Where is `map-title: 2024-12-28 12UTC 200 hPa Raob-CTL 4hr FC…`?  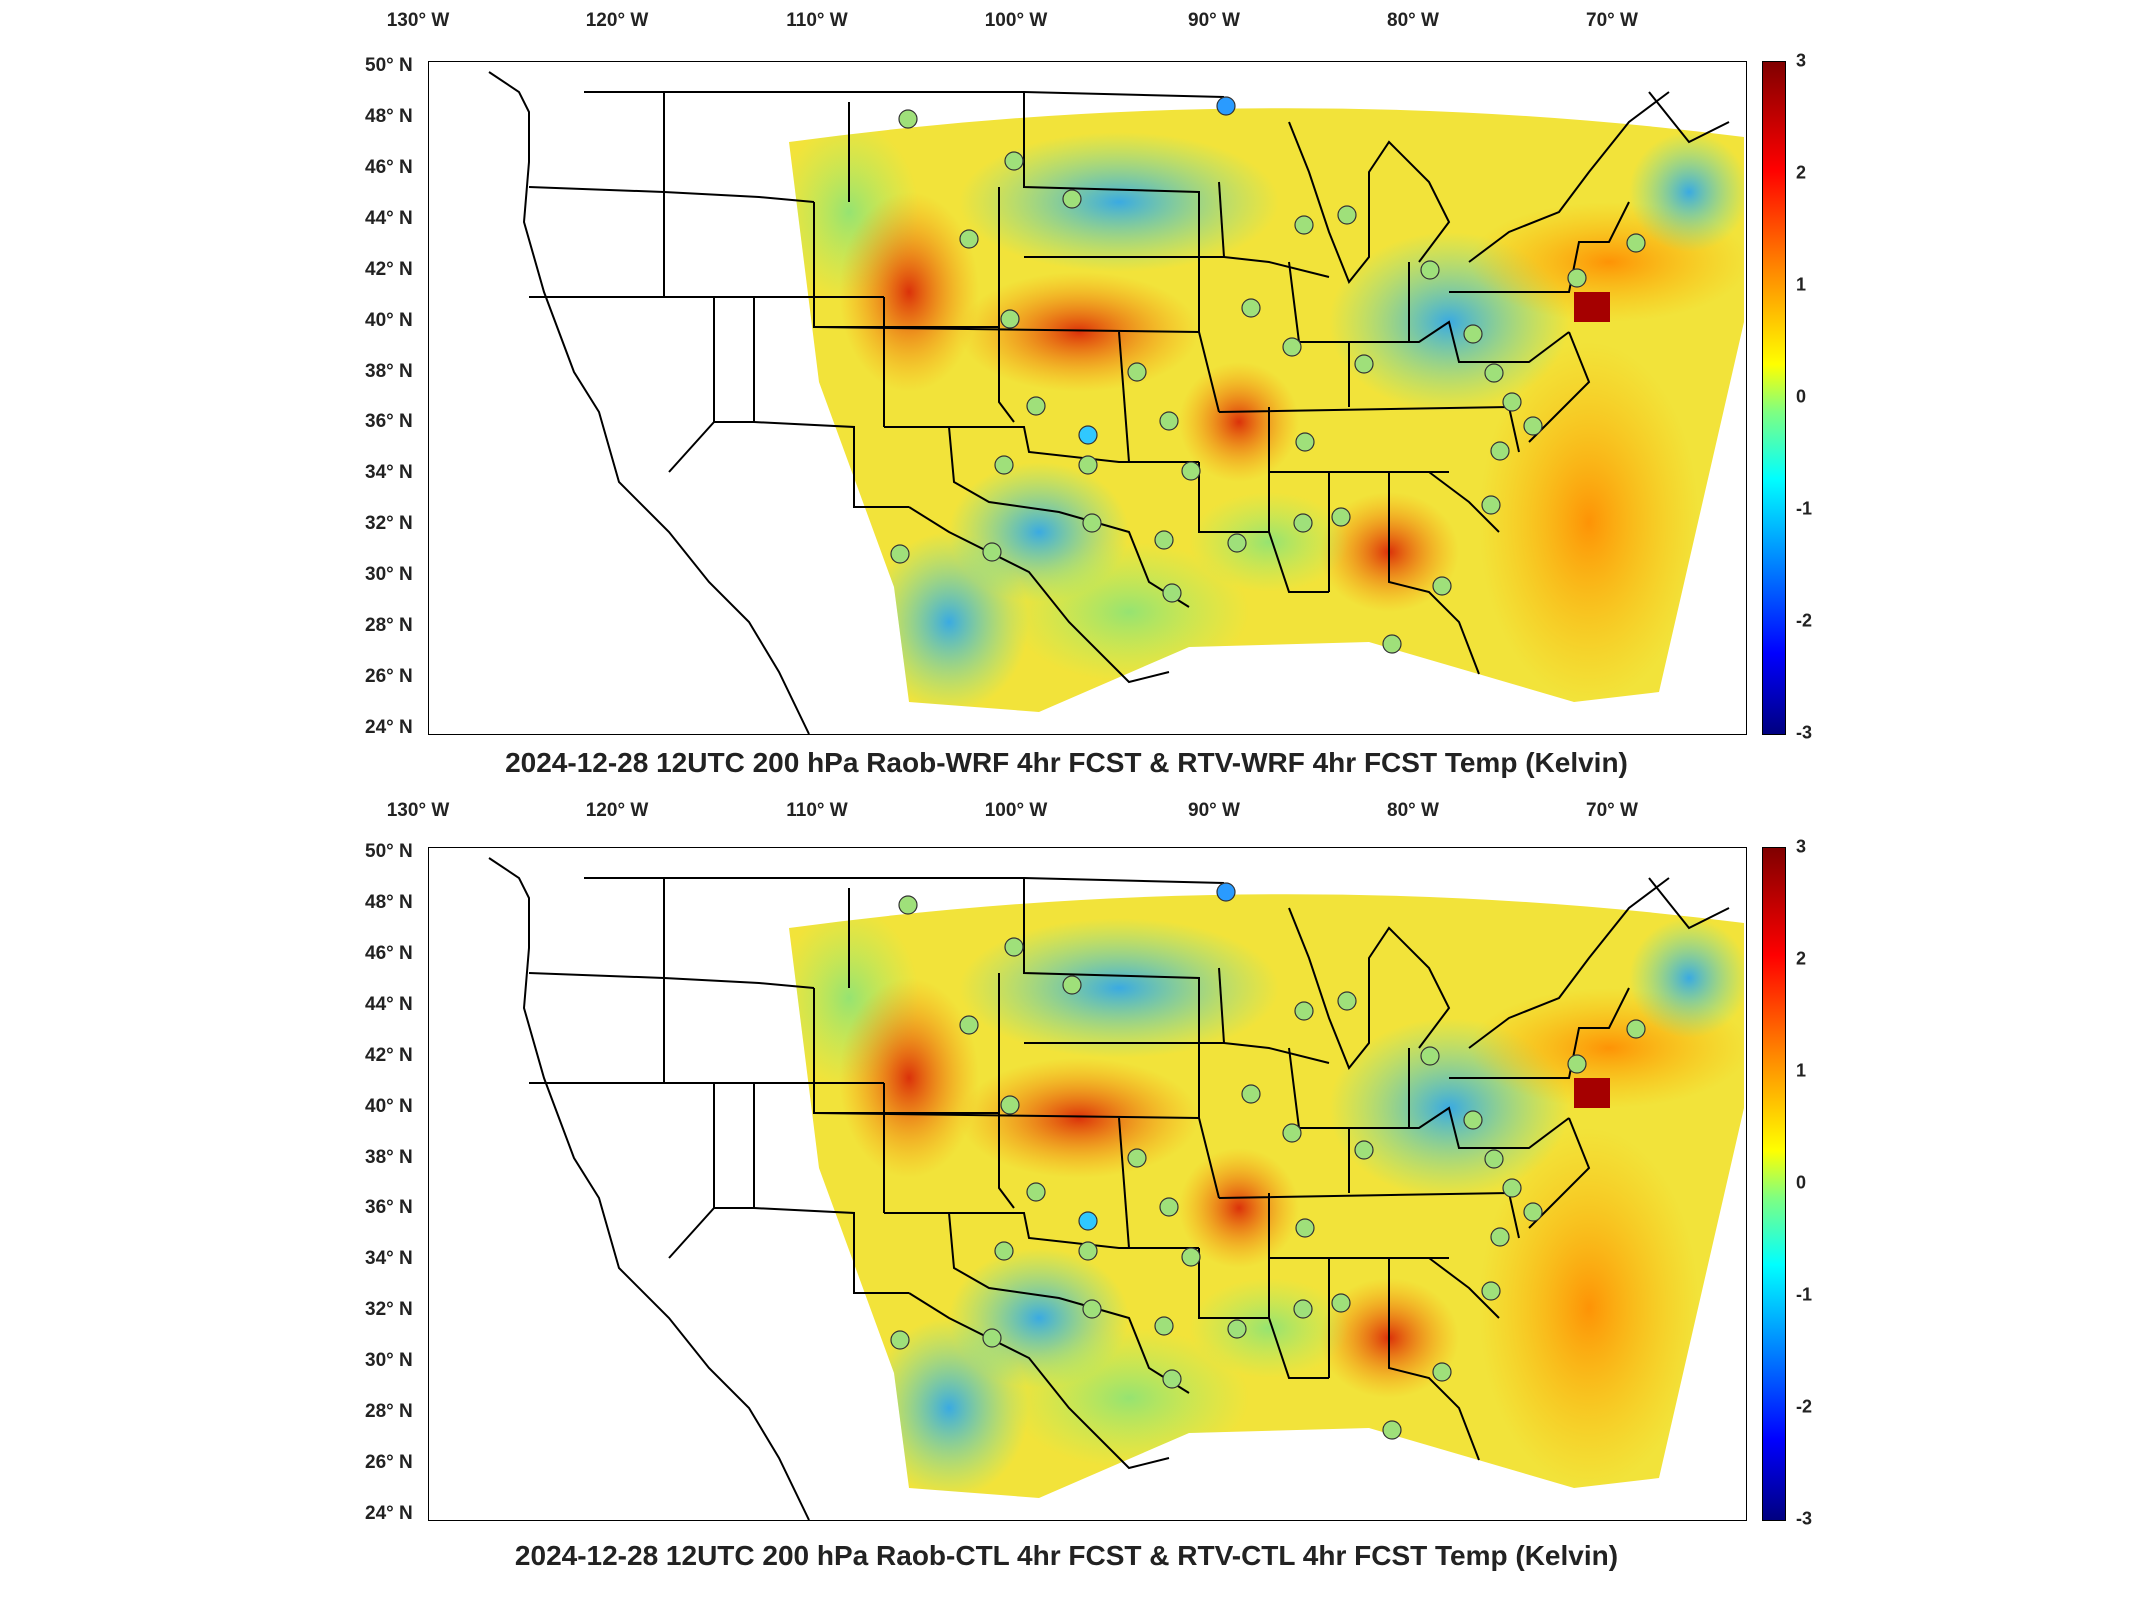 map-title: 2024-12-28 12UTC 200 hPa Raob-CTL 4hr FC… is located at coordinates (1066, 1555).